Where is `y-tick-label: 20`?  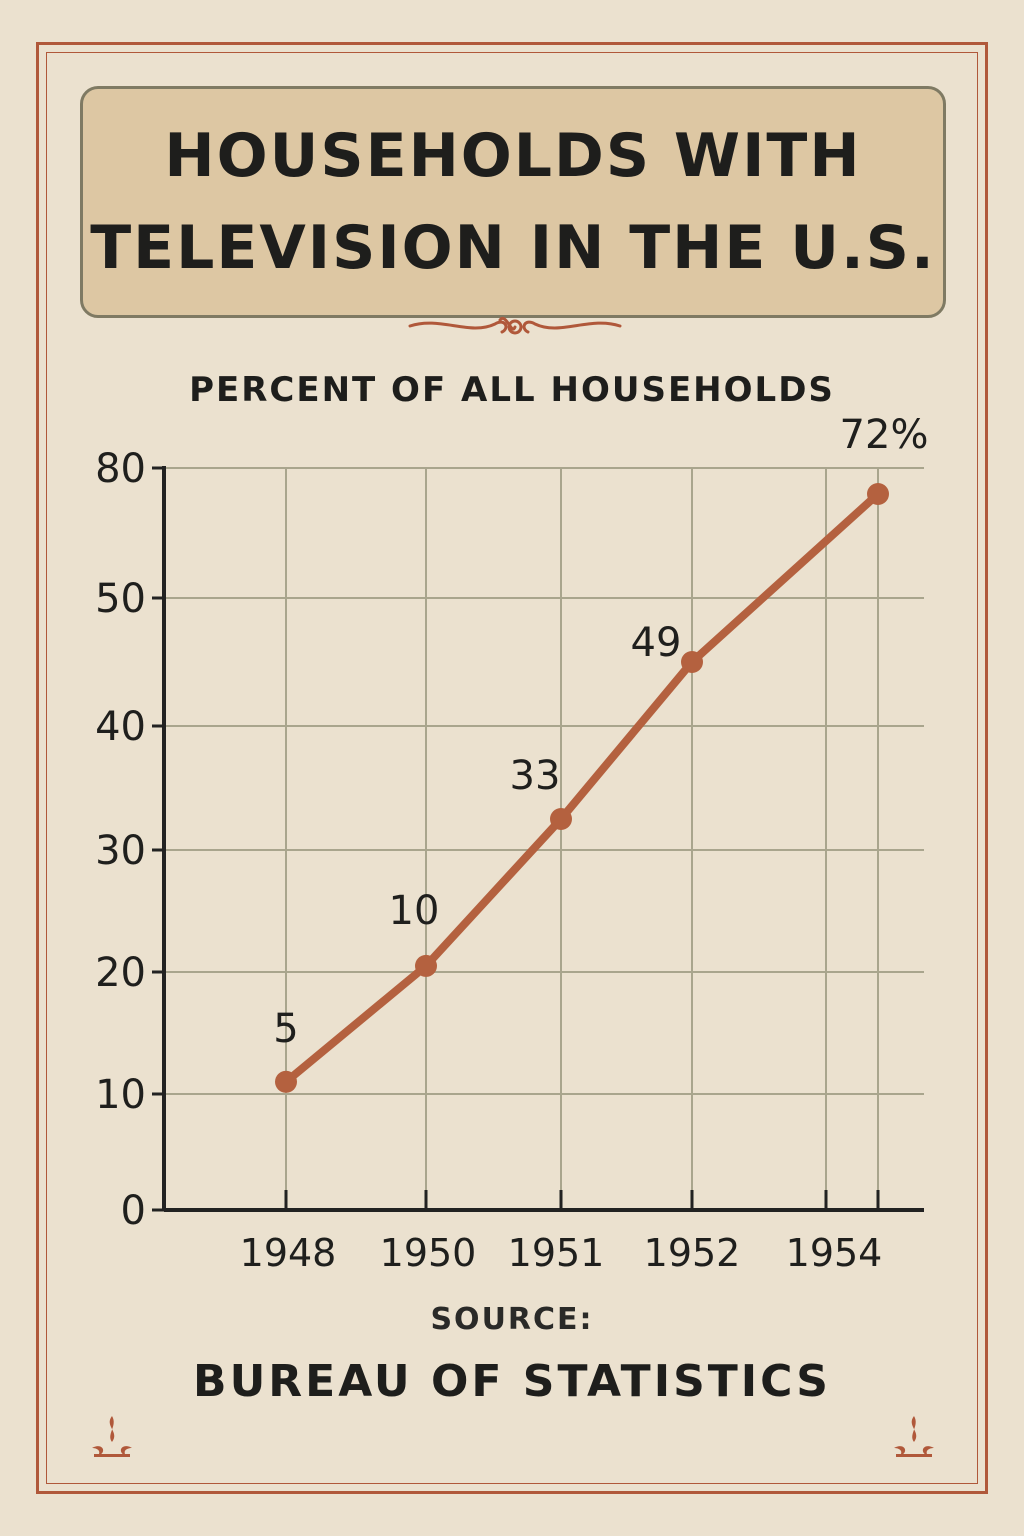
y-tick-label: 20 is located at coordinates (120, 973).